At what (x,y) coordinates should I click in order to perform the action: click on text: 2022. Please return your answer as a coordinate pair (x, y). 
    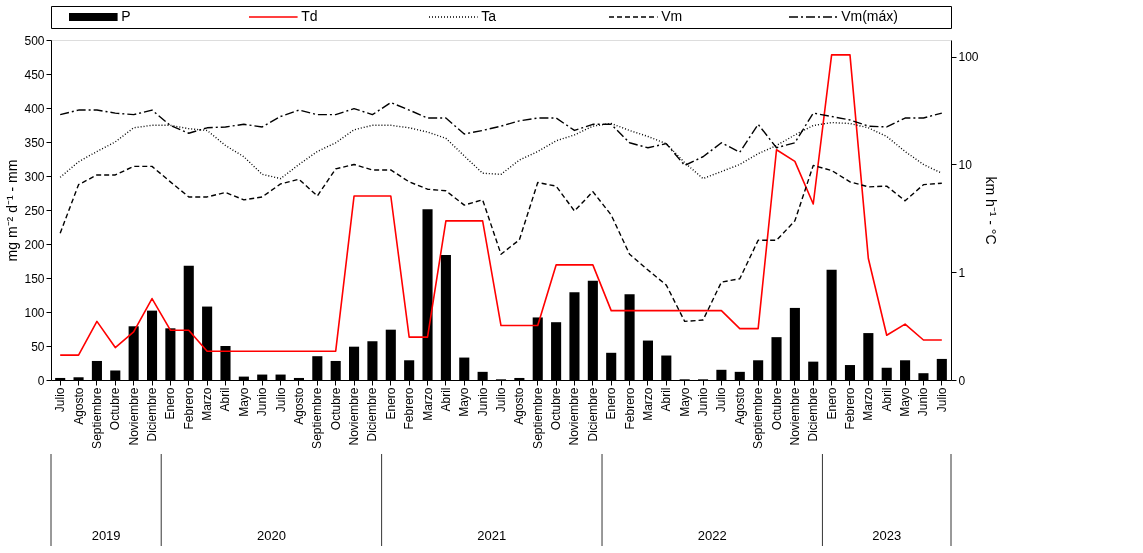
    Looking at the image, I should click on (712, 535).